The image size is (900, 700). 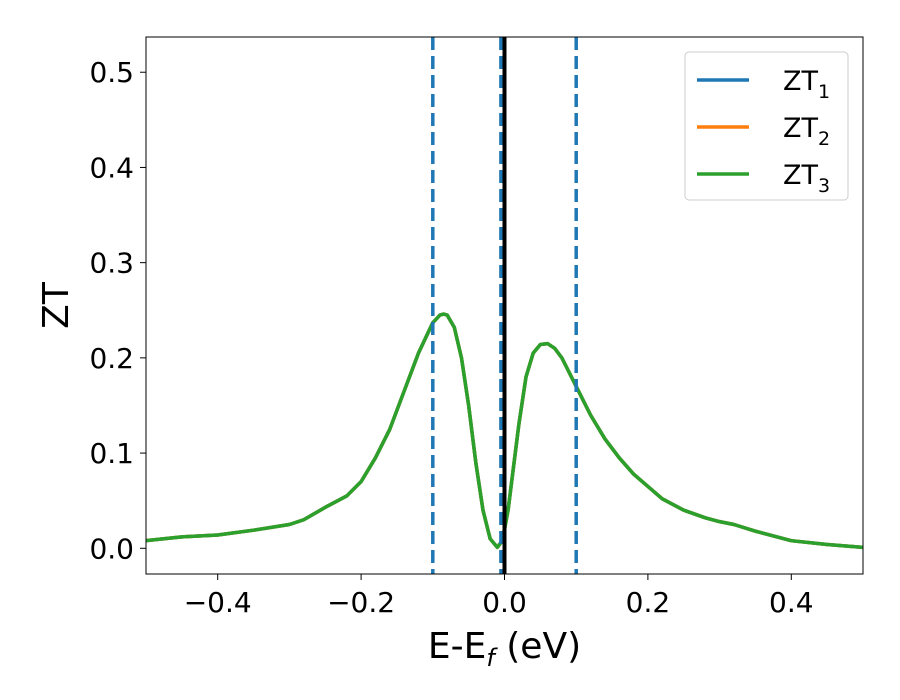 What do you see at coordinates (56, 305) in the screenshot?
I see `y-axis-label: ZT` at bounding box center [56, 305].